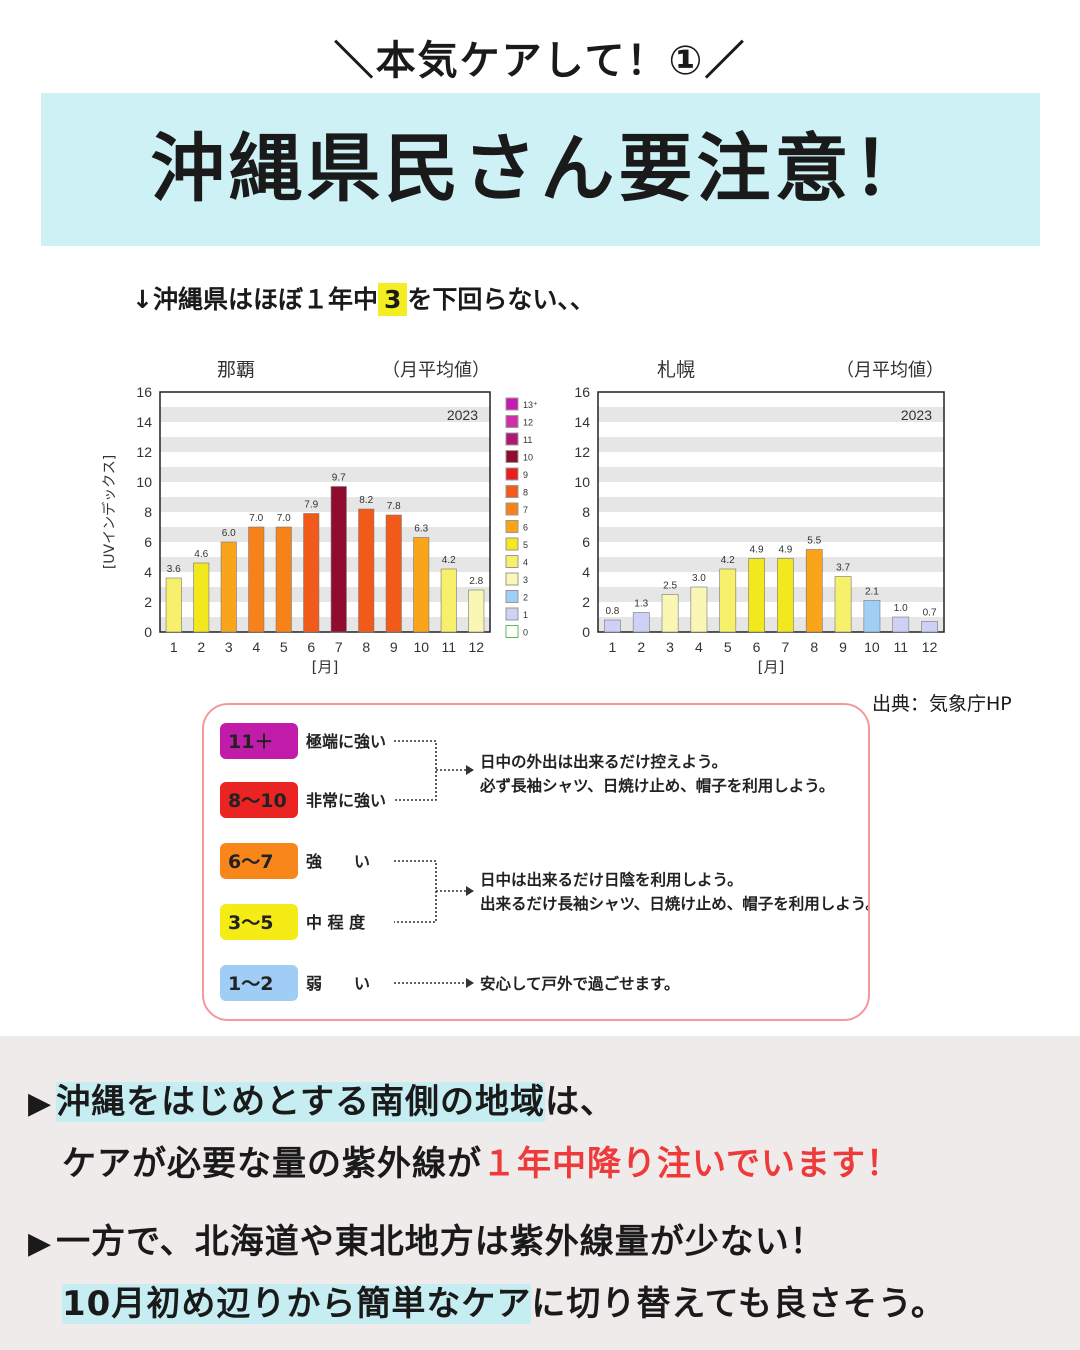  I want to click on x-tick-label: 4, so click(699, 647).